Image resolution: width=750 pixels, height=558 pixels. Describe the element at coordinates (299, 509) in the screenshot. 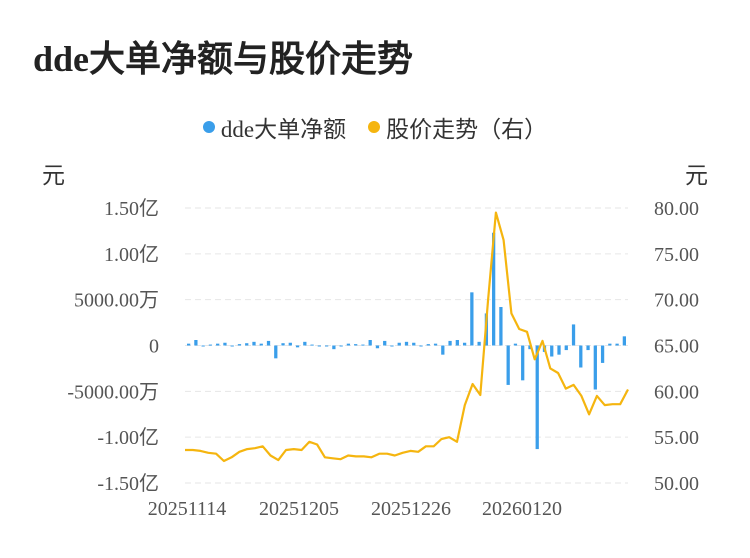

I see `x-tick-label: 20251205` at that location.